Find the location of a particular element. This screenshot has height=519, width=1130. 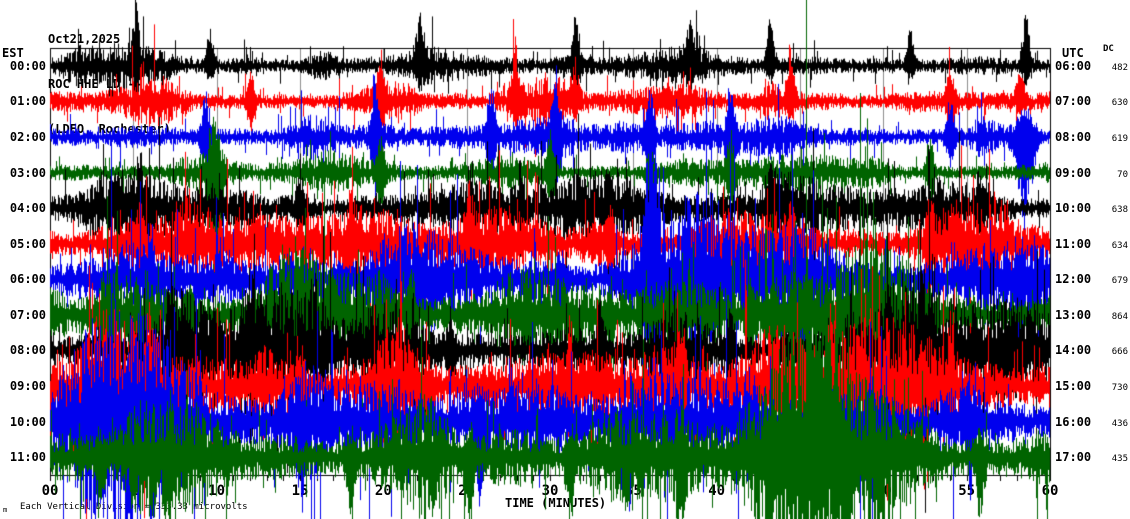

title-station: ROC HHE LD -- is located at coordinates (95, 84).